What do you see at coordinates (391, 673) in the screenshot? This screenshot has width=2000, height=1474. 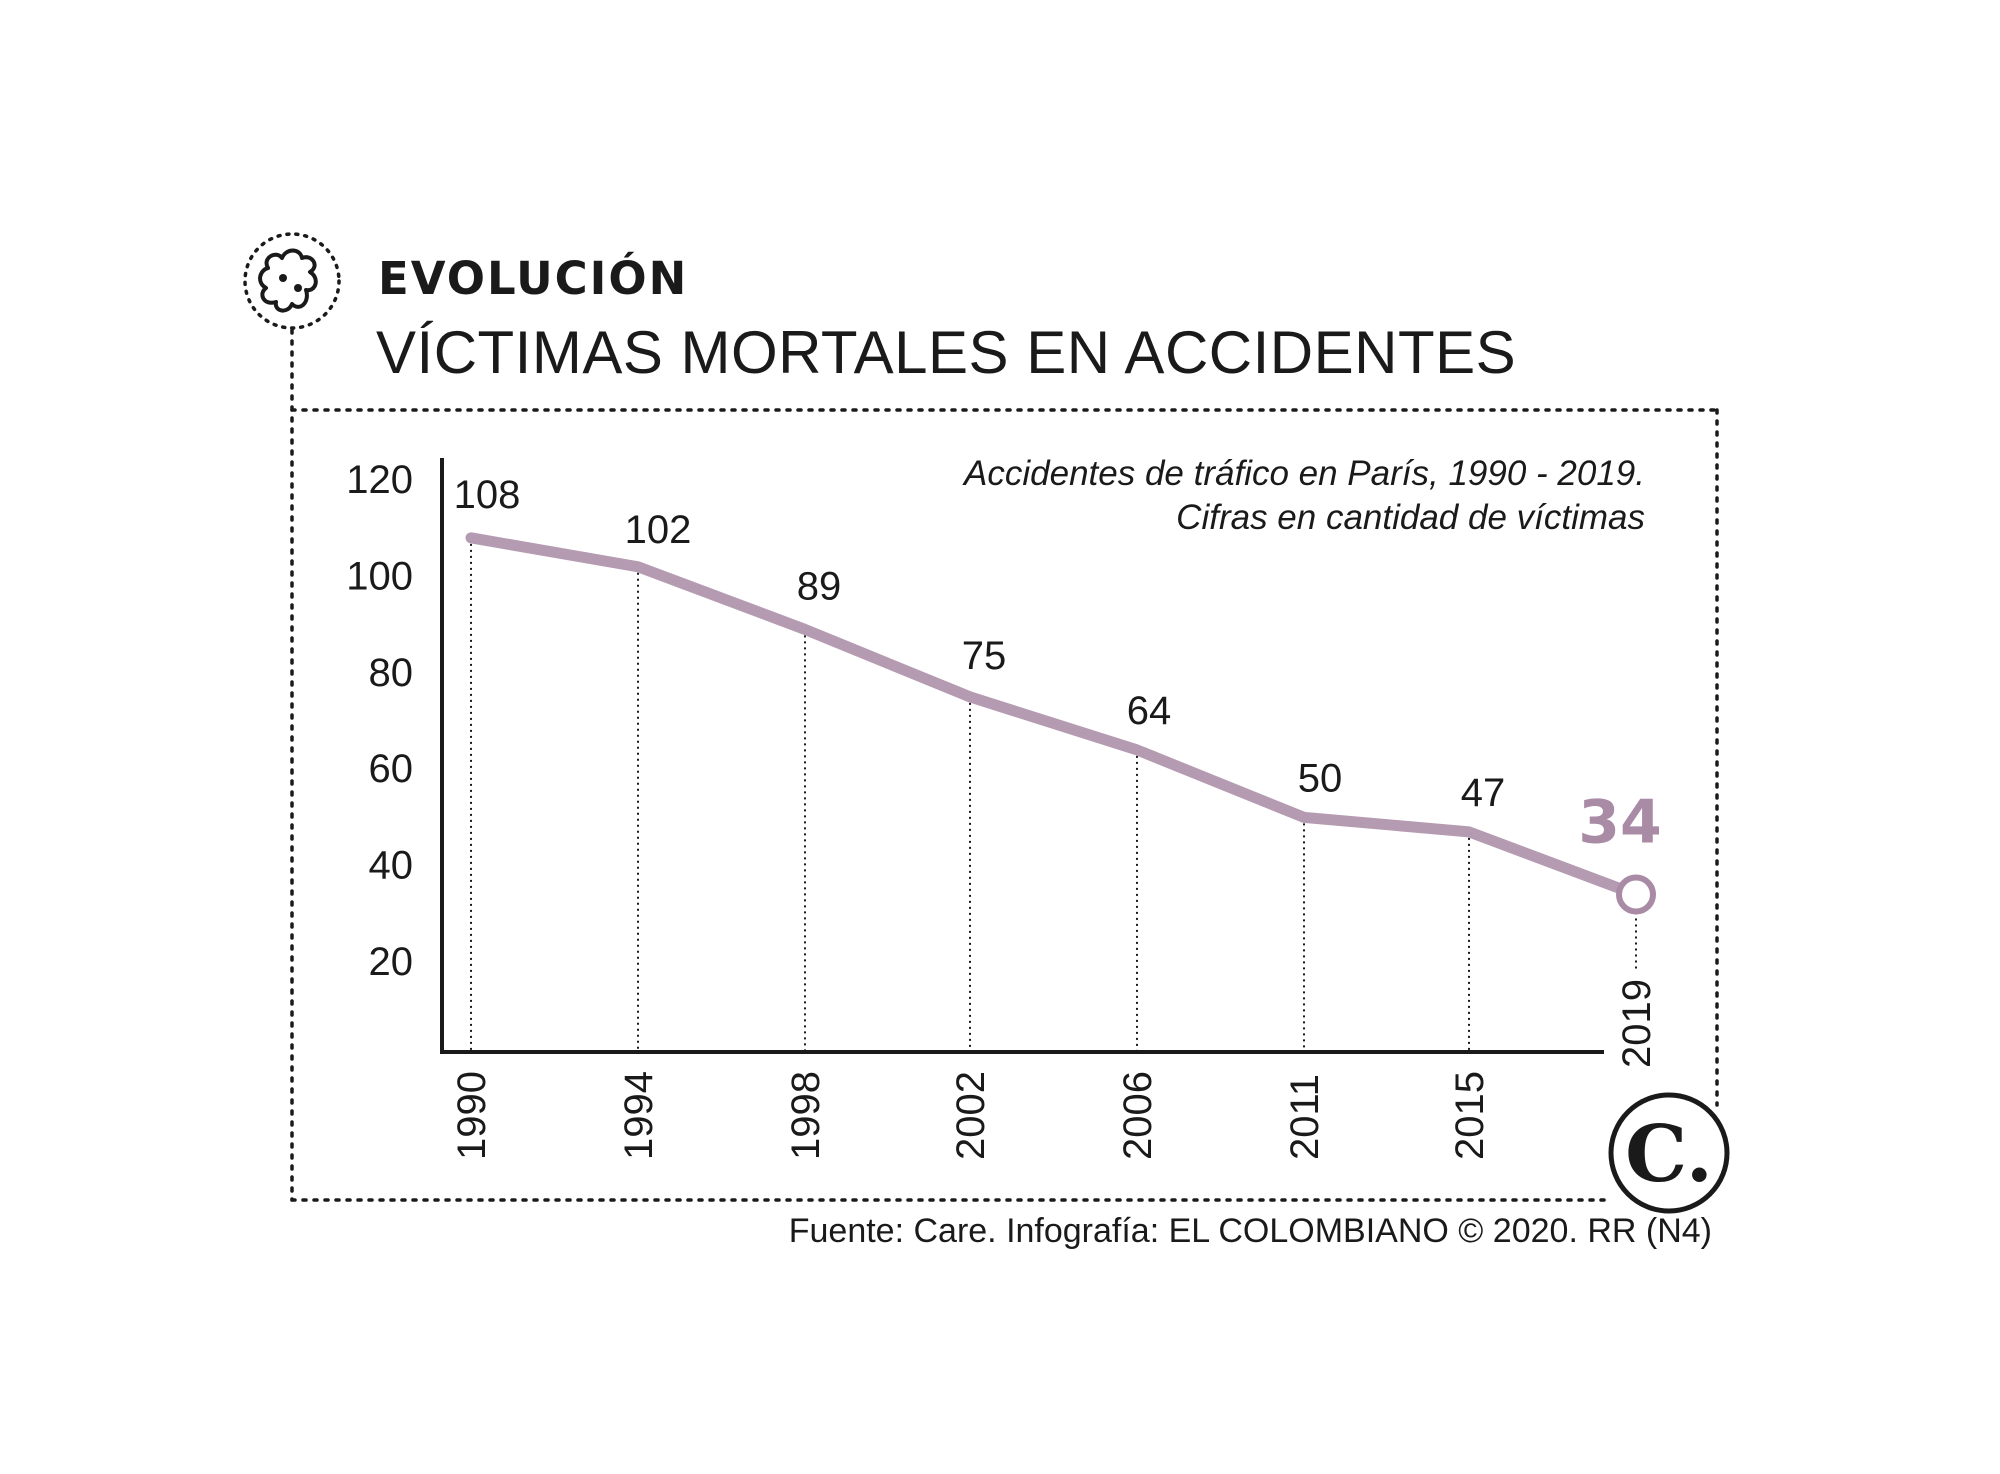 I see `y-tick-label: 80` at bounding box center [391, 673].